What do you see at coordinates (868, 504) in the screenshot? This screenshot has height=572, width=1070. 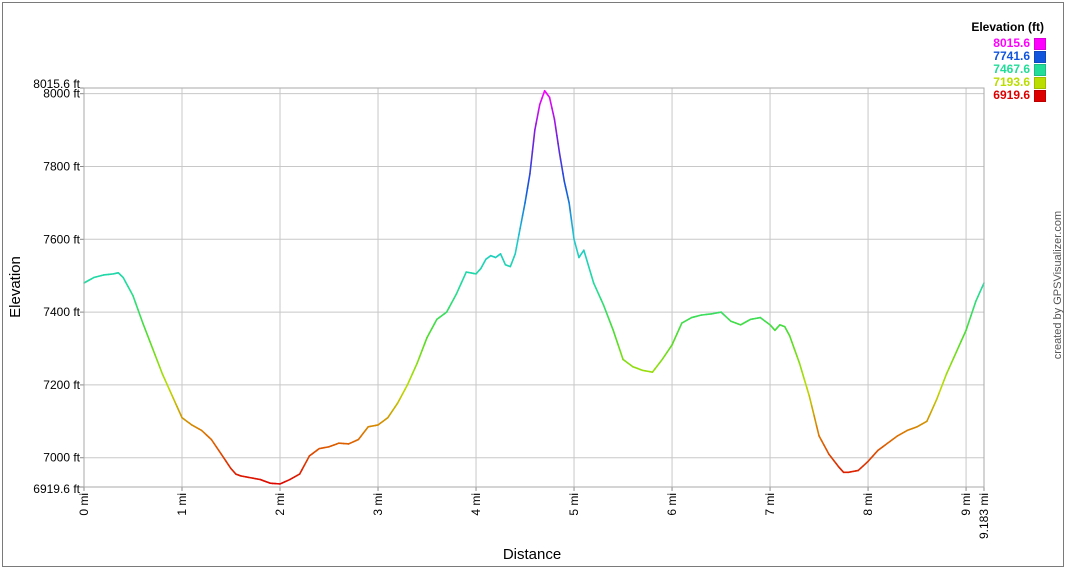 I see `x-tick-label: 8 mi` at bounding box center [868, 504].